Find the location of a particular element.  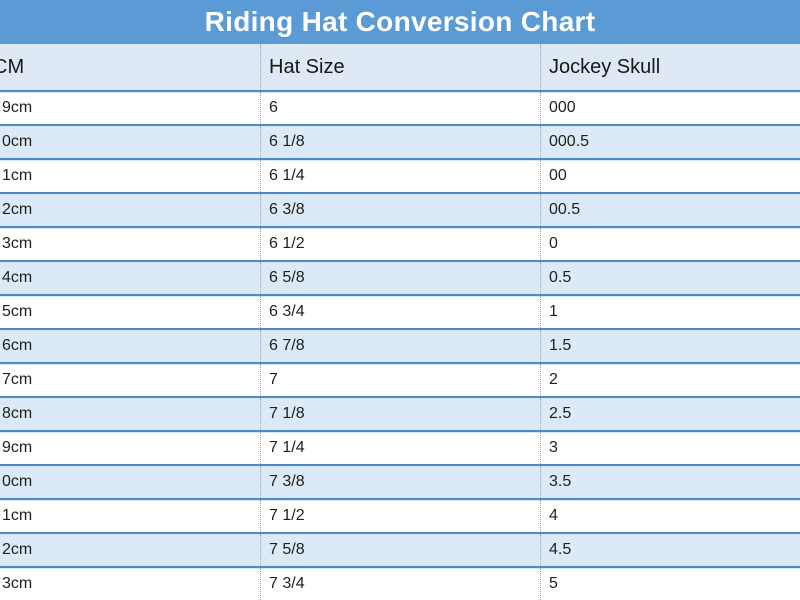

table-row: 2cm 6 3/8 00.5 is located at coordinates (400, 209).